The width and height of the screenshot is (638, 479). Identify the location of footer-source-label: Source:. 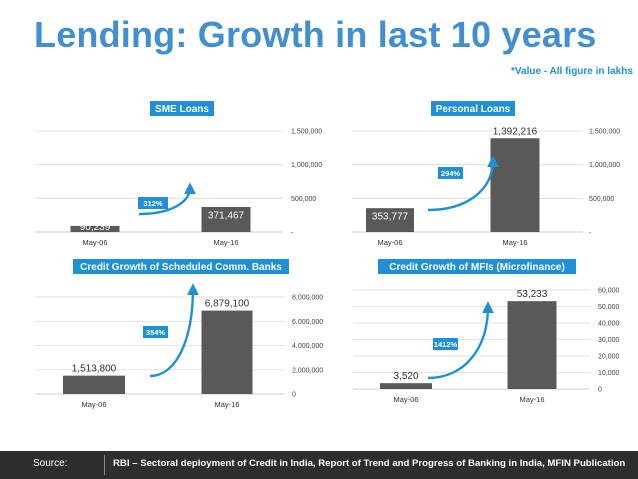
(50, 463).